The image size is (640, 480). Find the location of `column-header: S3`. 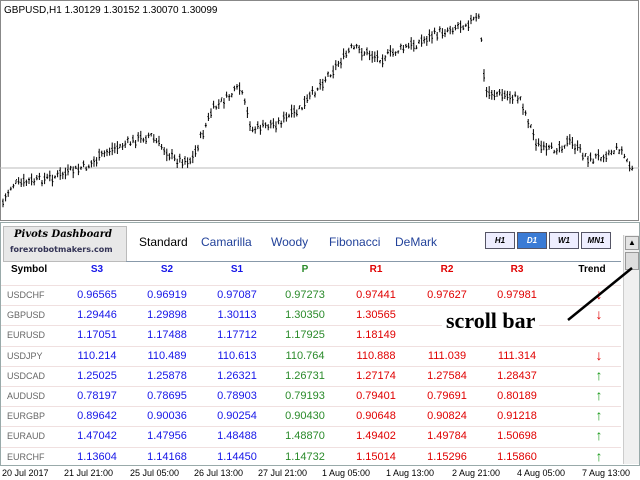

column-header: S3 is located at coordinates (97, 269).